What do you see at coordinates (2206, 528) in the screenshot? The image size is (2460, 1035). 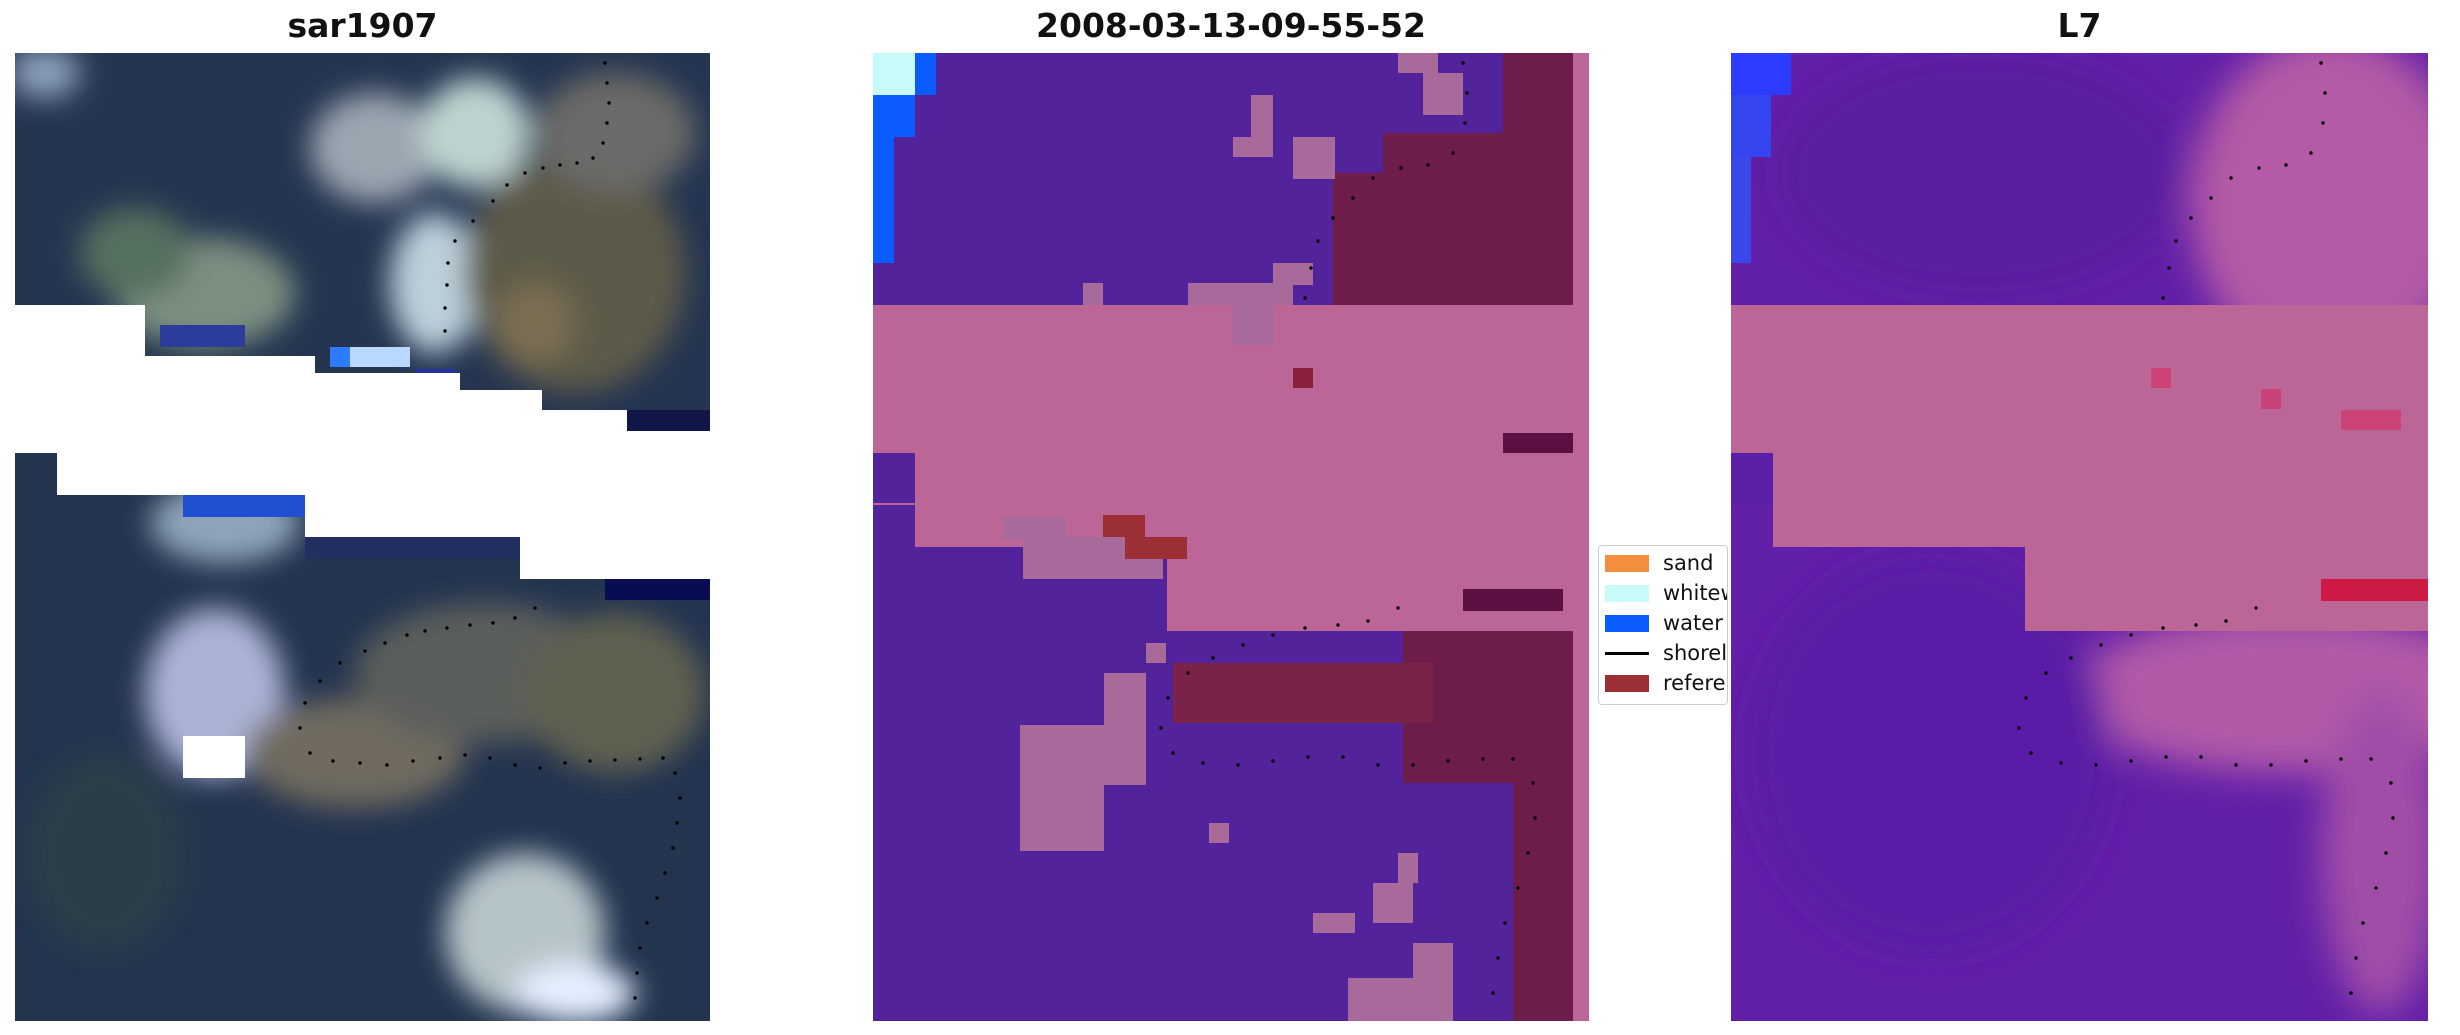 I see `l7-shoreline` at bounding box center [2206, 528].